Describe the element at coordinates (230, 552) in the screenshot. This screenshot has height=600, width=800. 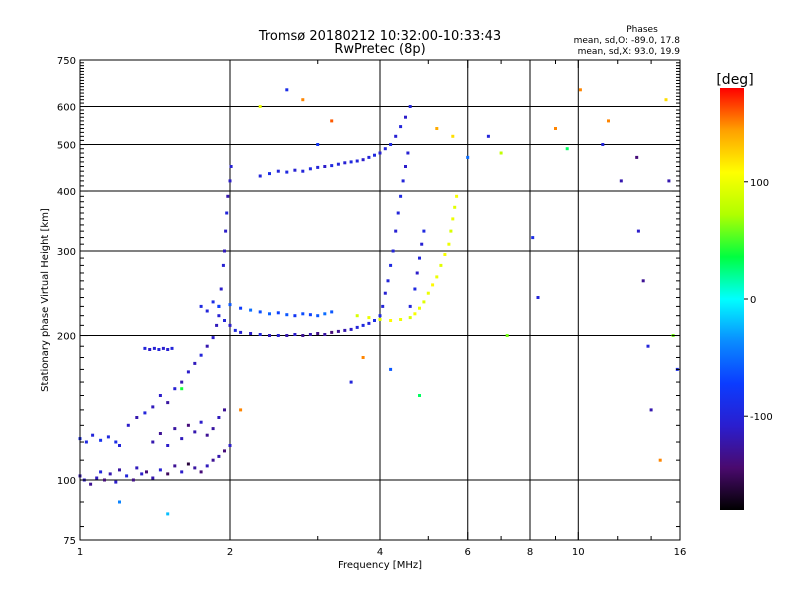
I see `x-tick-label: 2` at that location.